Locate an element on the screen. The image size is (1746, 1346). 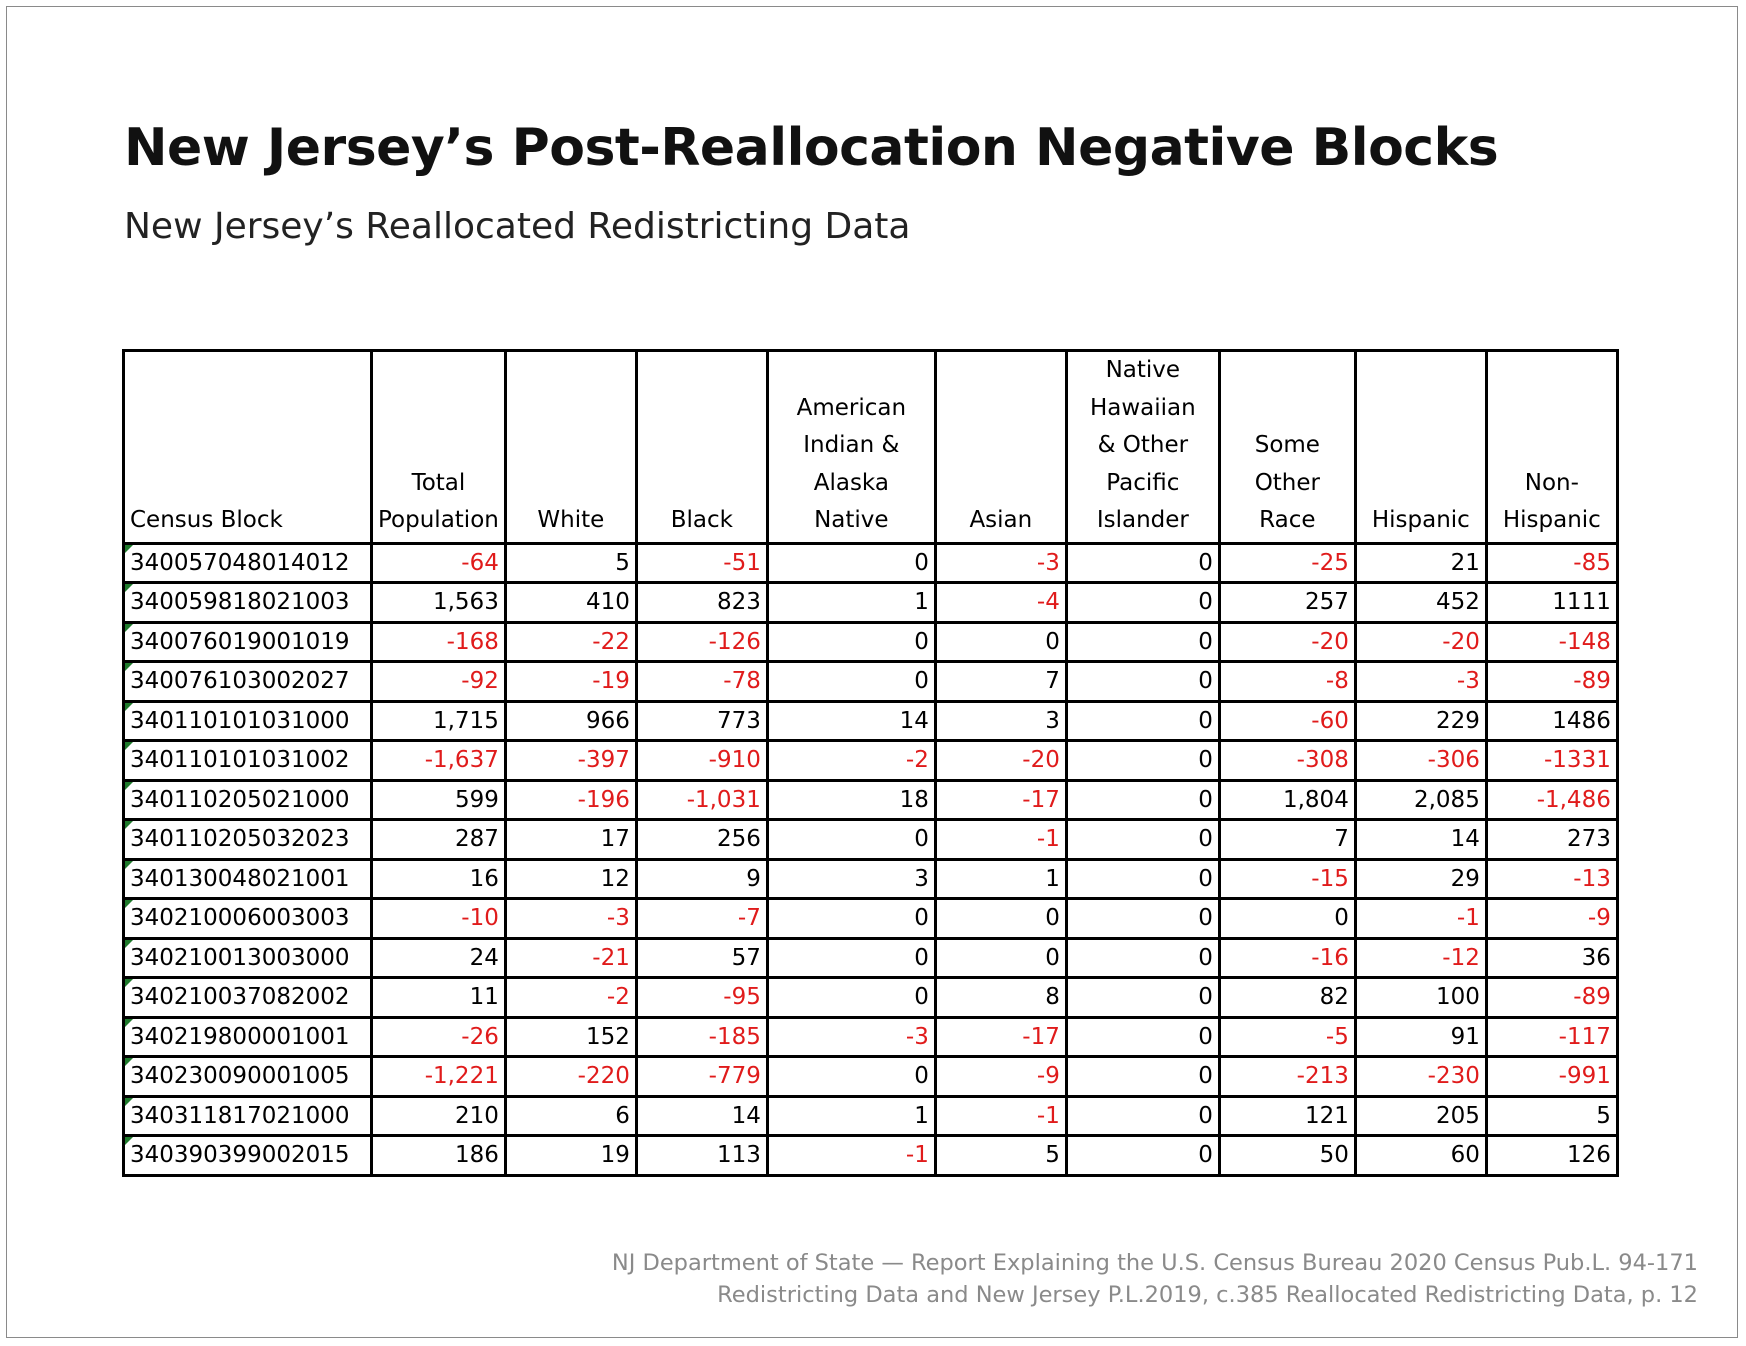
table-row: 340076103002027 -92 -19 -78 0 7 0 -8 -3 -89 is located at coordinates (870, 681).